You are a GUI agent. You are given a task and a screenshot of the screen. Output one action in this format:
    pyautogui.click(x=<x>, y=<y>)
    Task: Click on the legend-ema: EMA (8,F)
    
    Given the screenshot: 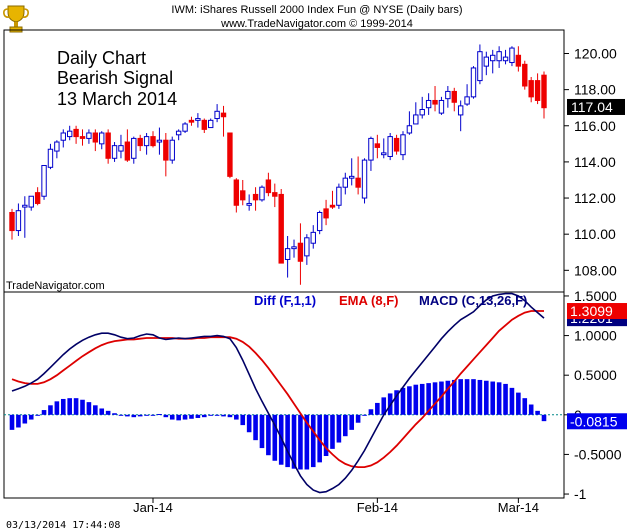 What is the action you would take?
    pyautogui.click(x=368, y=300)
    